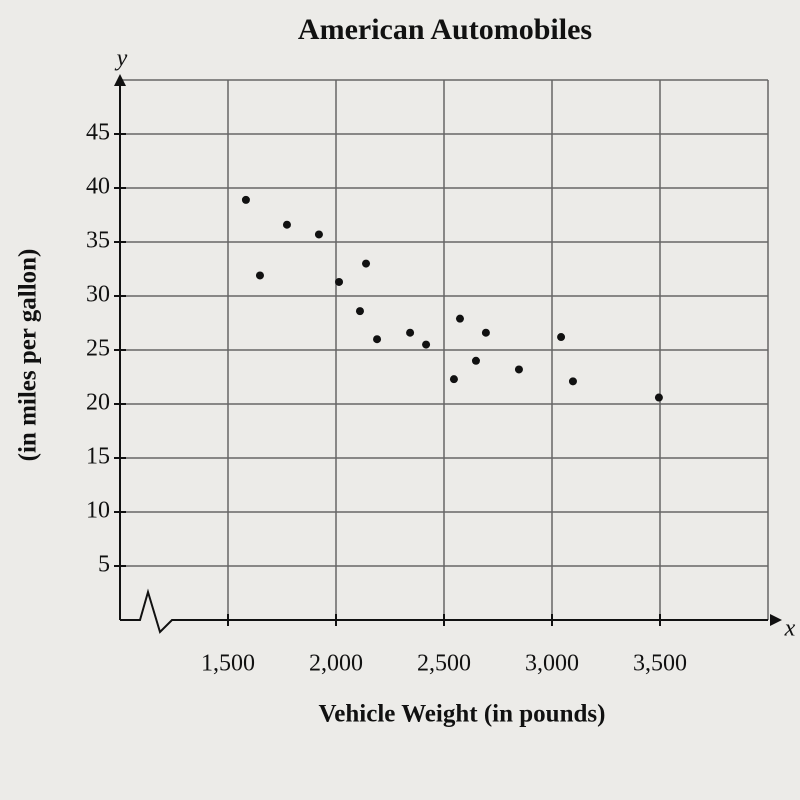 This screenshot has width=800, height=800. I want to click on chart-title: American Automobiles, so click(445, 29).